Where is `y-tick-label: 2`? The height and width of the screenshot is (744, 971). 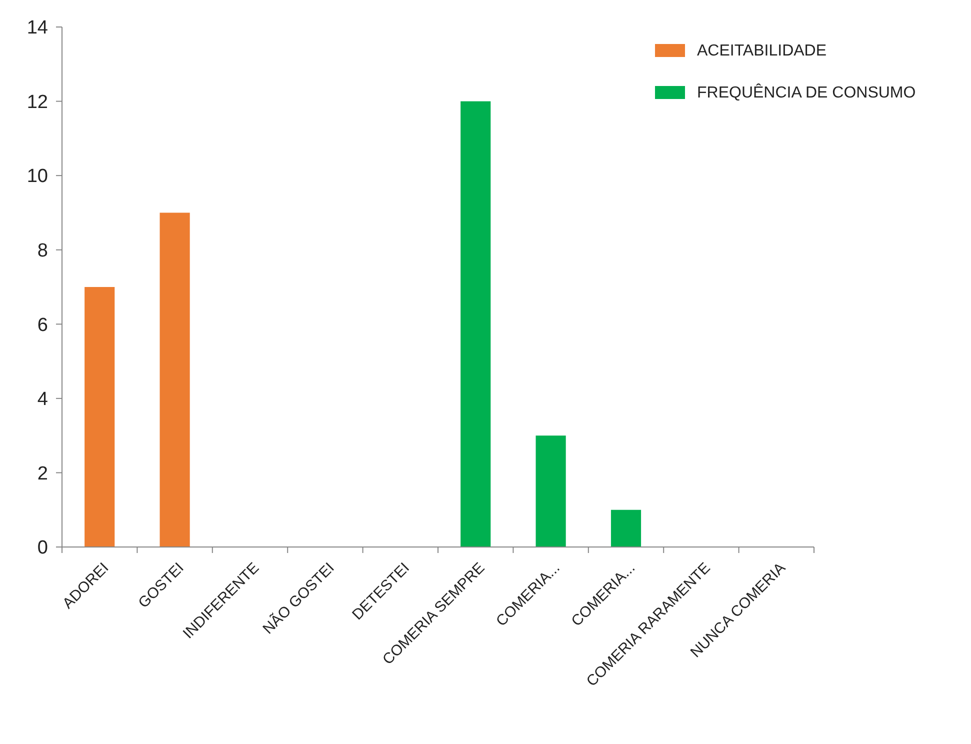 y-tick-label: 2 is located at coordinates (42, 473).